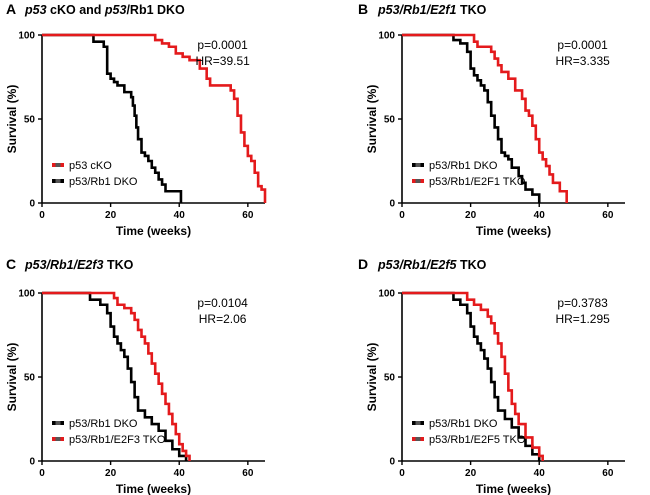 The width and height of the screenshot is (650, 495). Describe the element at coordinates (582, 319) in the screenshot. I see `hazard-ratio: HR=1.295` at that location.